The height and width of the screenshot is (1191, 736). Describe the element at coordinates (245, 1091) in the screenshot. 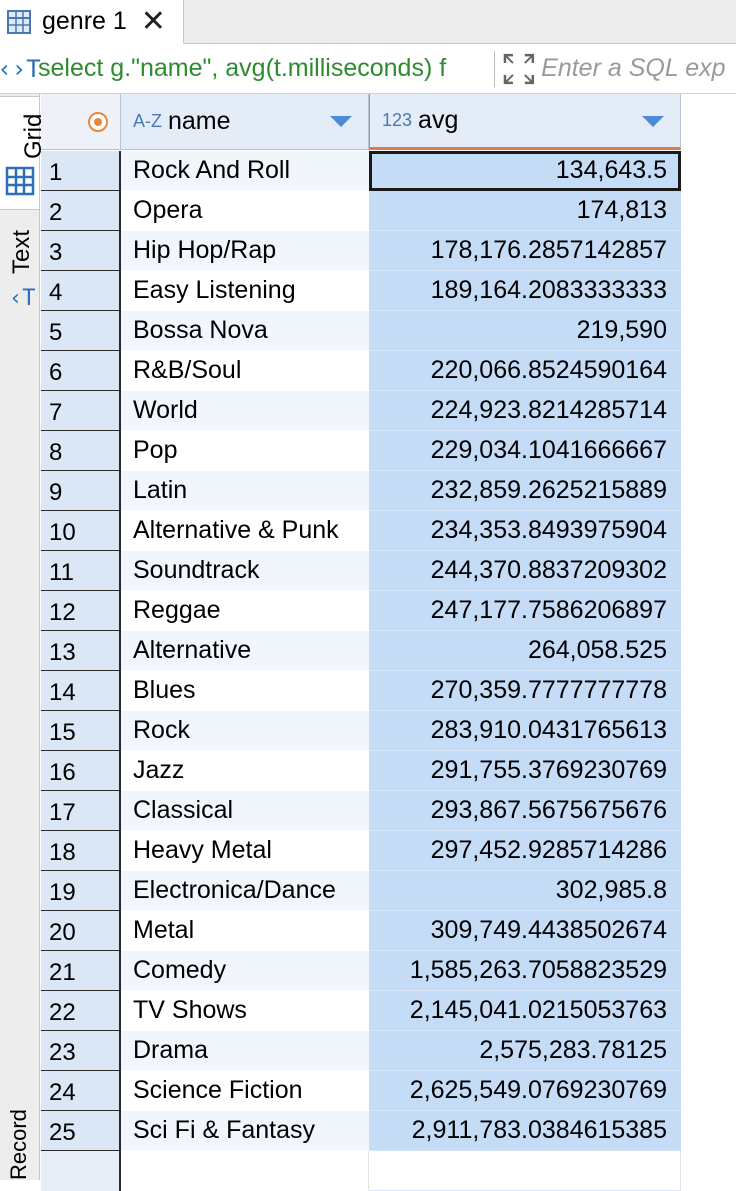

I see `cell-name: Science Fiction` at that location.